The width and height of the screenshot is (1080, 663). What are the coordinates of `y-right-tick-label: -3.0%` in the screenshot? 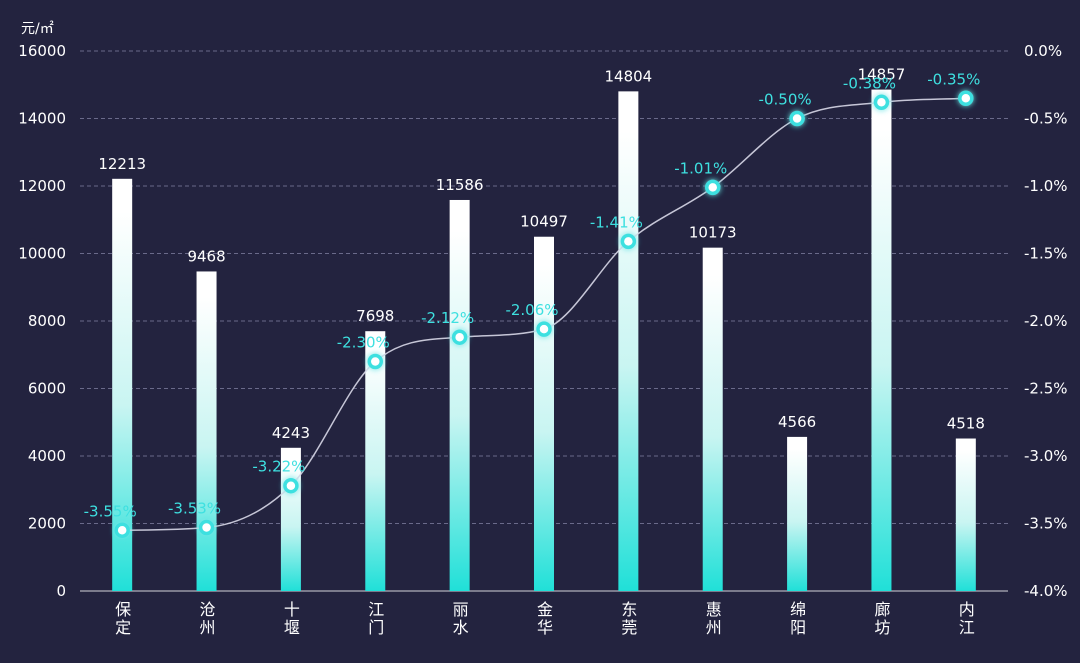 It's located at (1046, 456).